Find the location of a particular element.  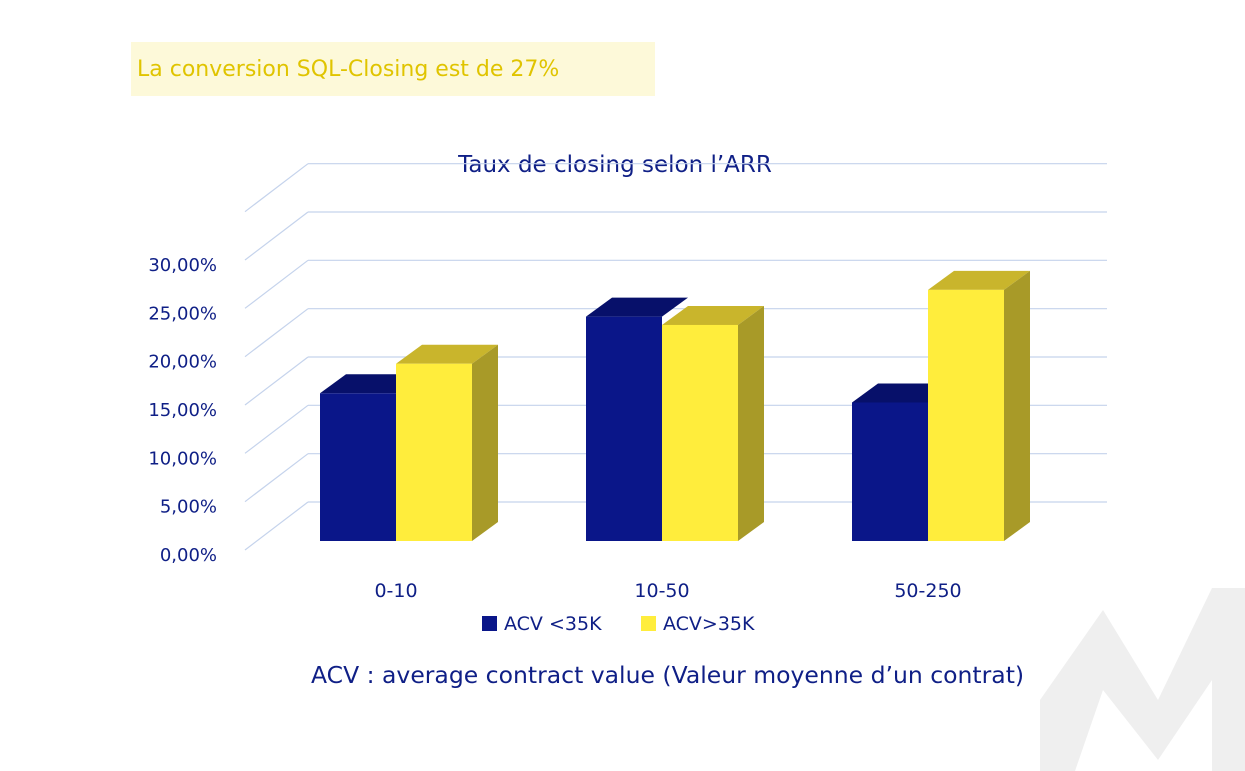

y-tick-label: 20,00% is located at coordinates (182, 362).